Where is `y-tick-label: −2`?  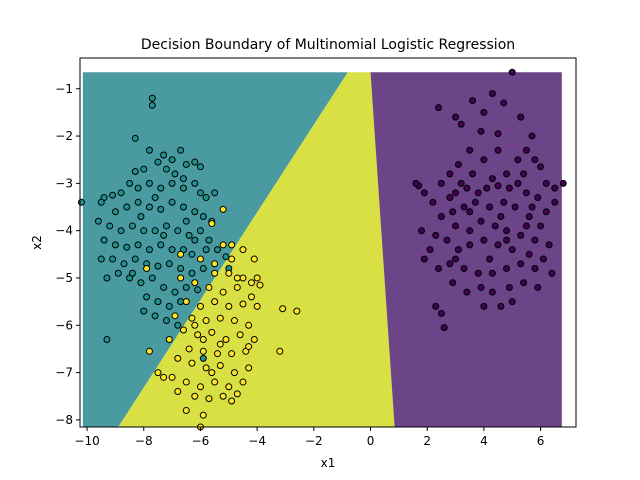
y-tick-label: −2 is located at coordinates (64, 136).